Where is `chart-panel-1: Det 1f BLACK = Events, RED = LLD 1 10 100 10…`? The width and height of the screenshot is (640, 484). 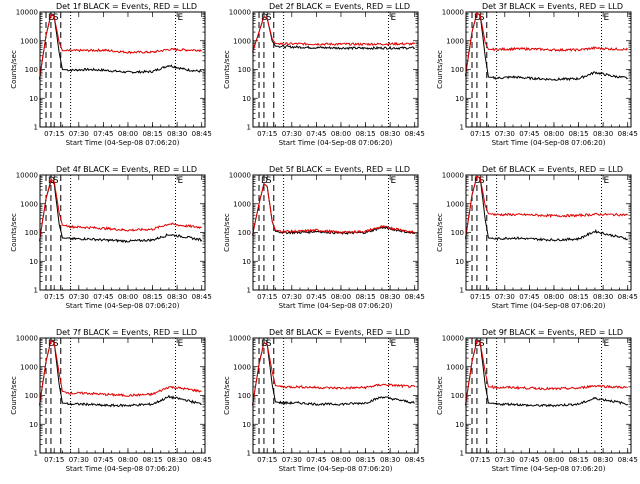 chart-panel-1: Det 1f BLACK = Events, RED = LLD 1 10 100 10… is located at coordinates (111, 74).